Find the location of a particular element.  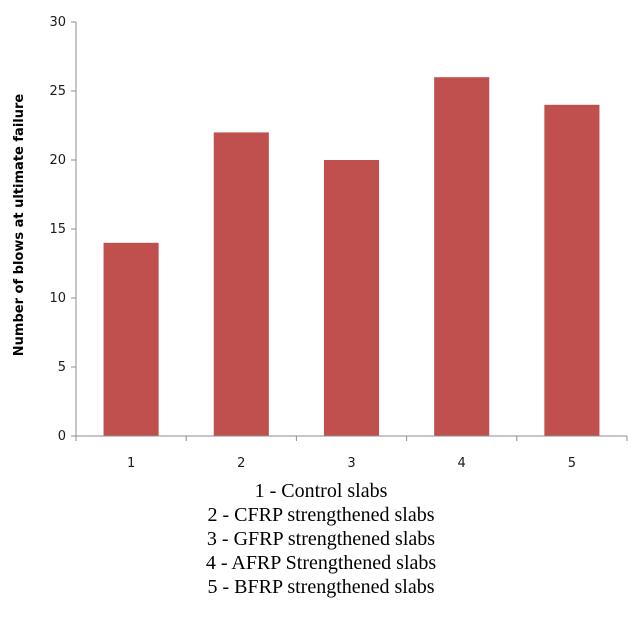

x-tick-label: 3 is located at coordinates (351, 463).